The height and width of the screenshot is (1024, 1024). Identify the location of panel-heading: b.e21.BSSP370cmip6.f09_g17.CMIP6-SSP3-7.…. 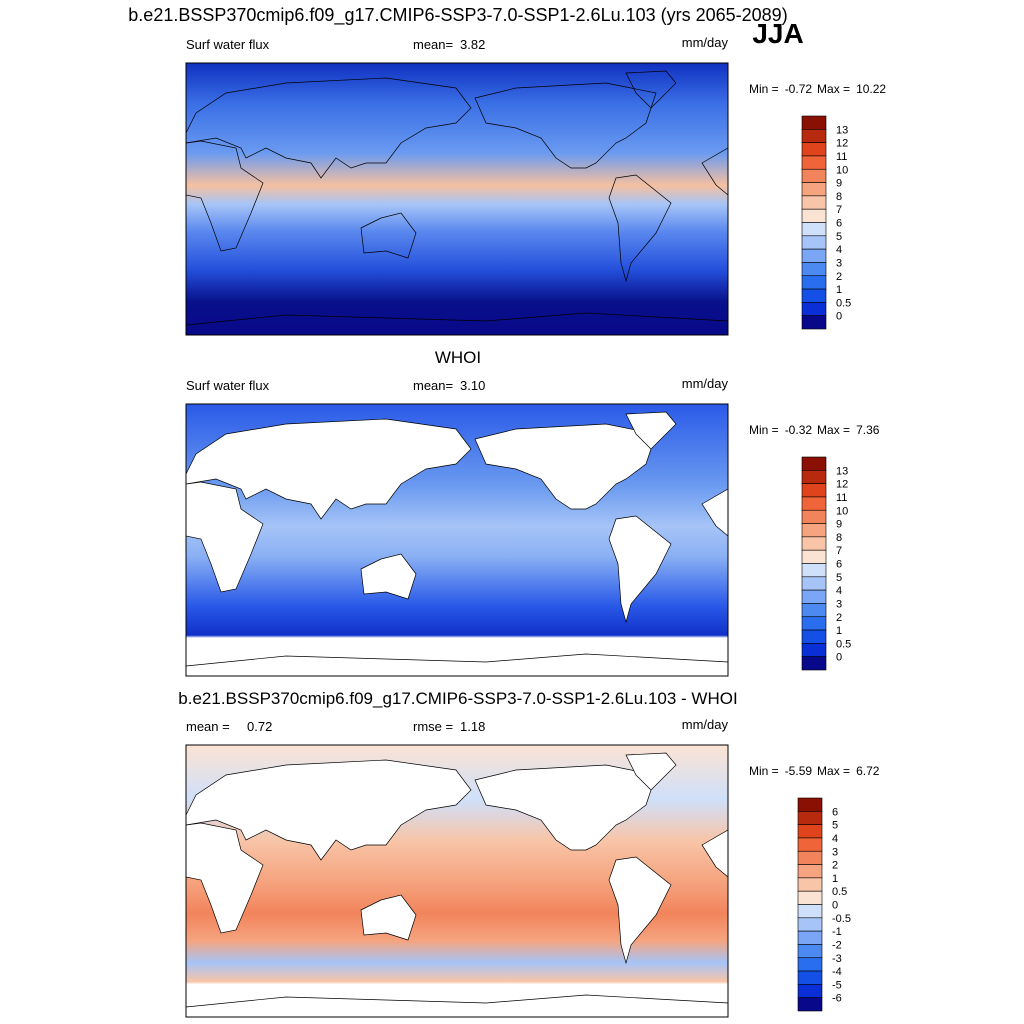
(457, 698).